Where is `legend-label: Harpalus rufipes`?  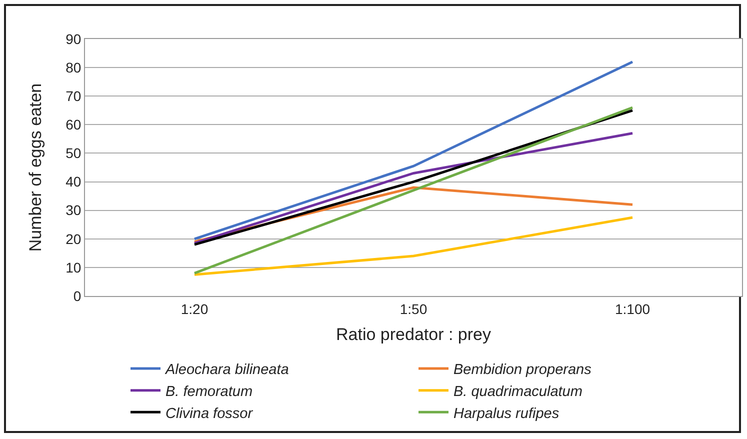
legend-label: Harpalus rufipes is located at coordinates (507, 414).